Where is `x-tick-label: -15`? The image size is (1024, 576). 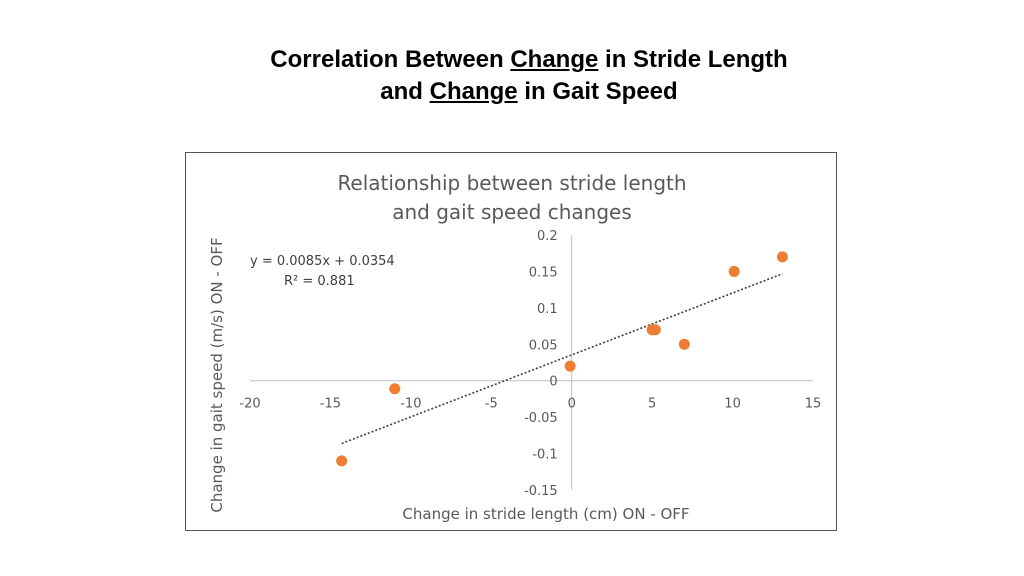
x-tick-label: -15 is located at coordinates (330, 404).